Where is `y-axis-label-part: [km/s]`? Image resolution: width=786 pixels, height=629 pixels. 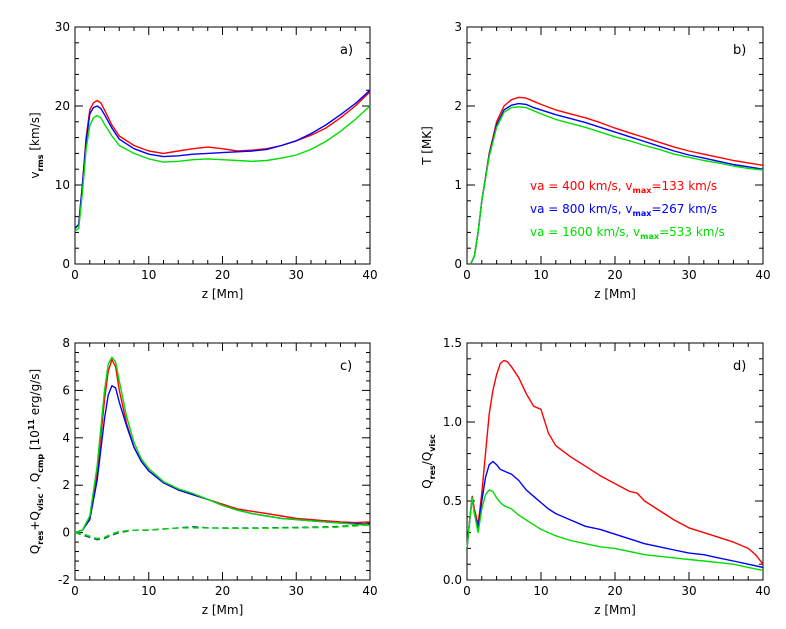
y-axis-label-part: [km/s] is located at coordinates (35, 133).